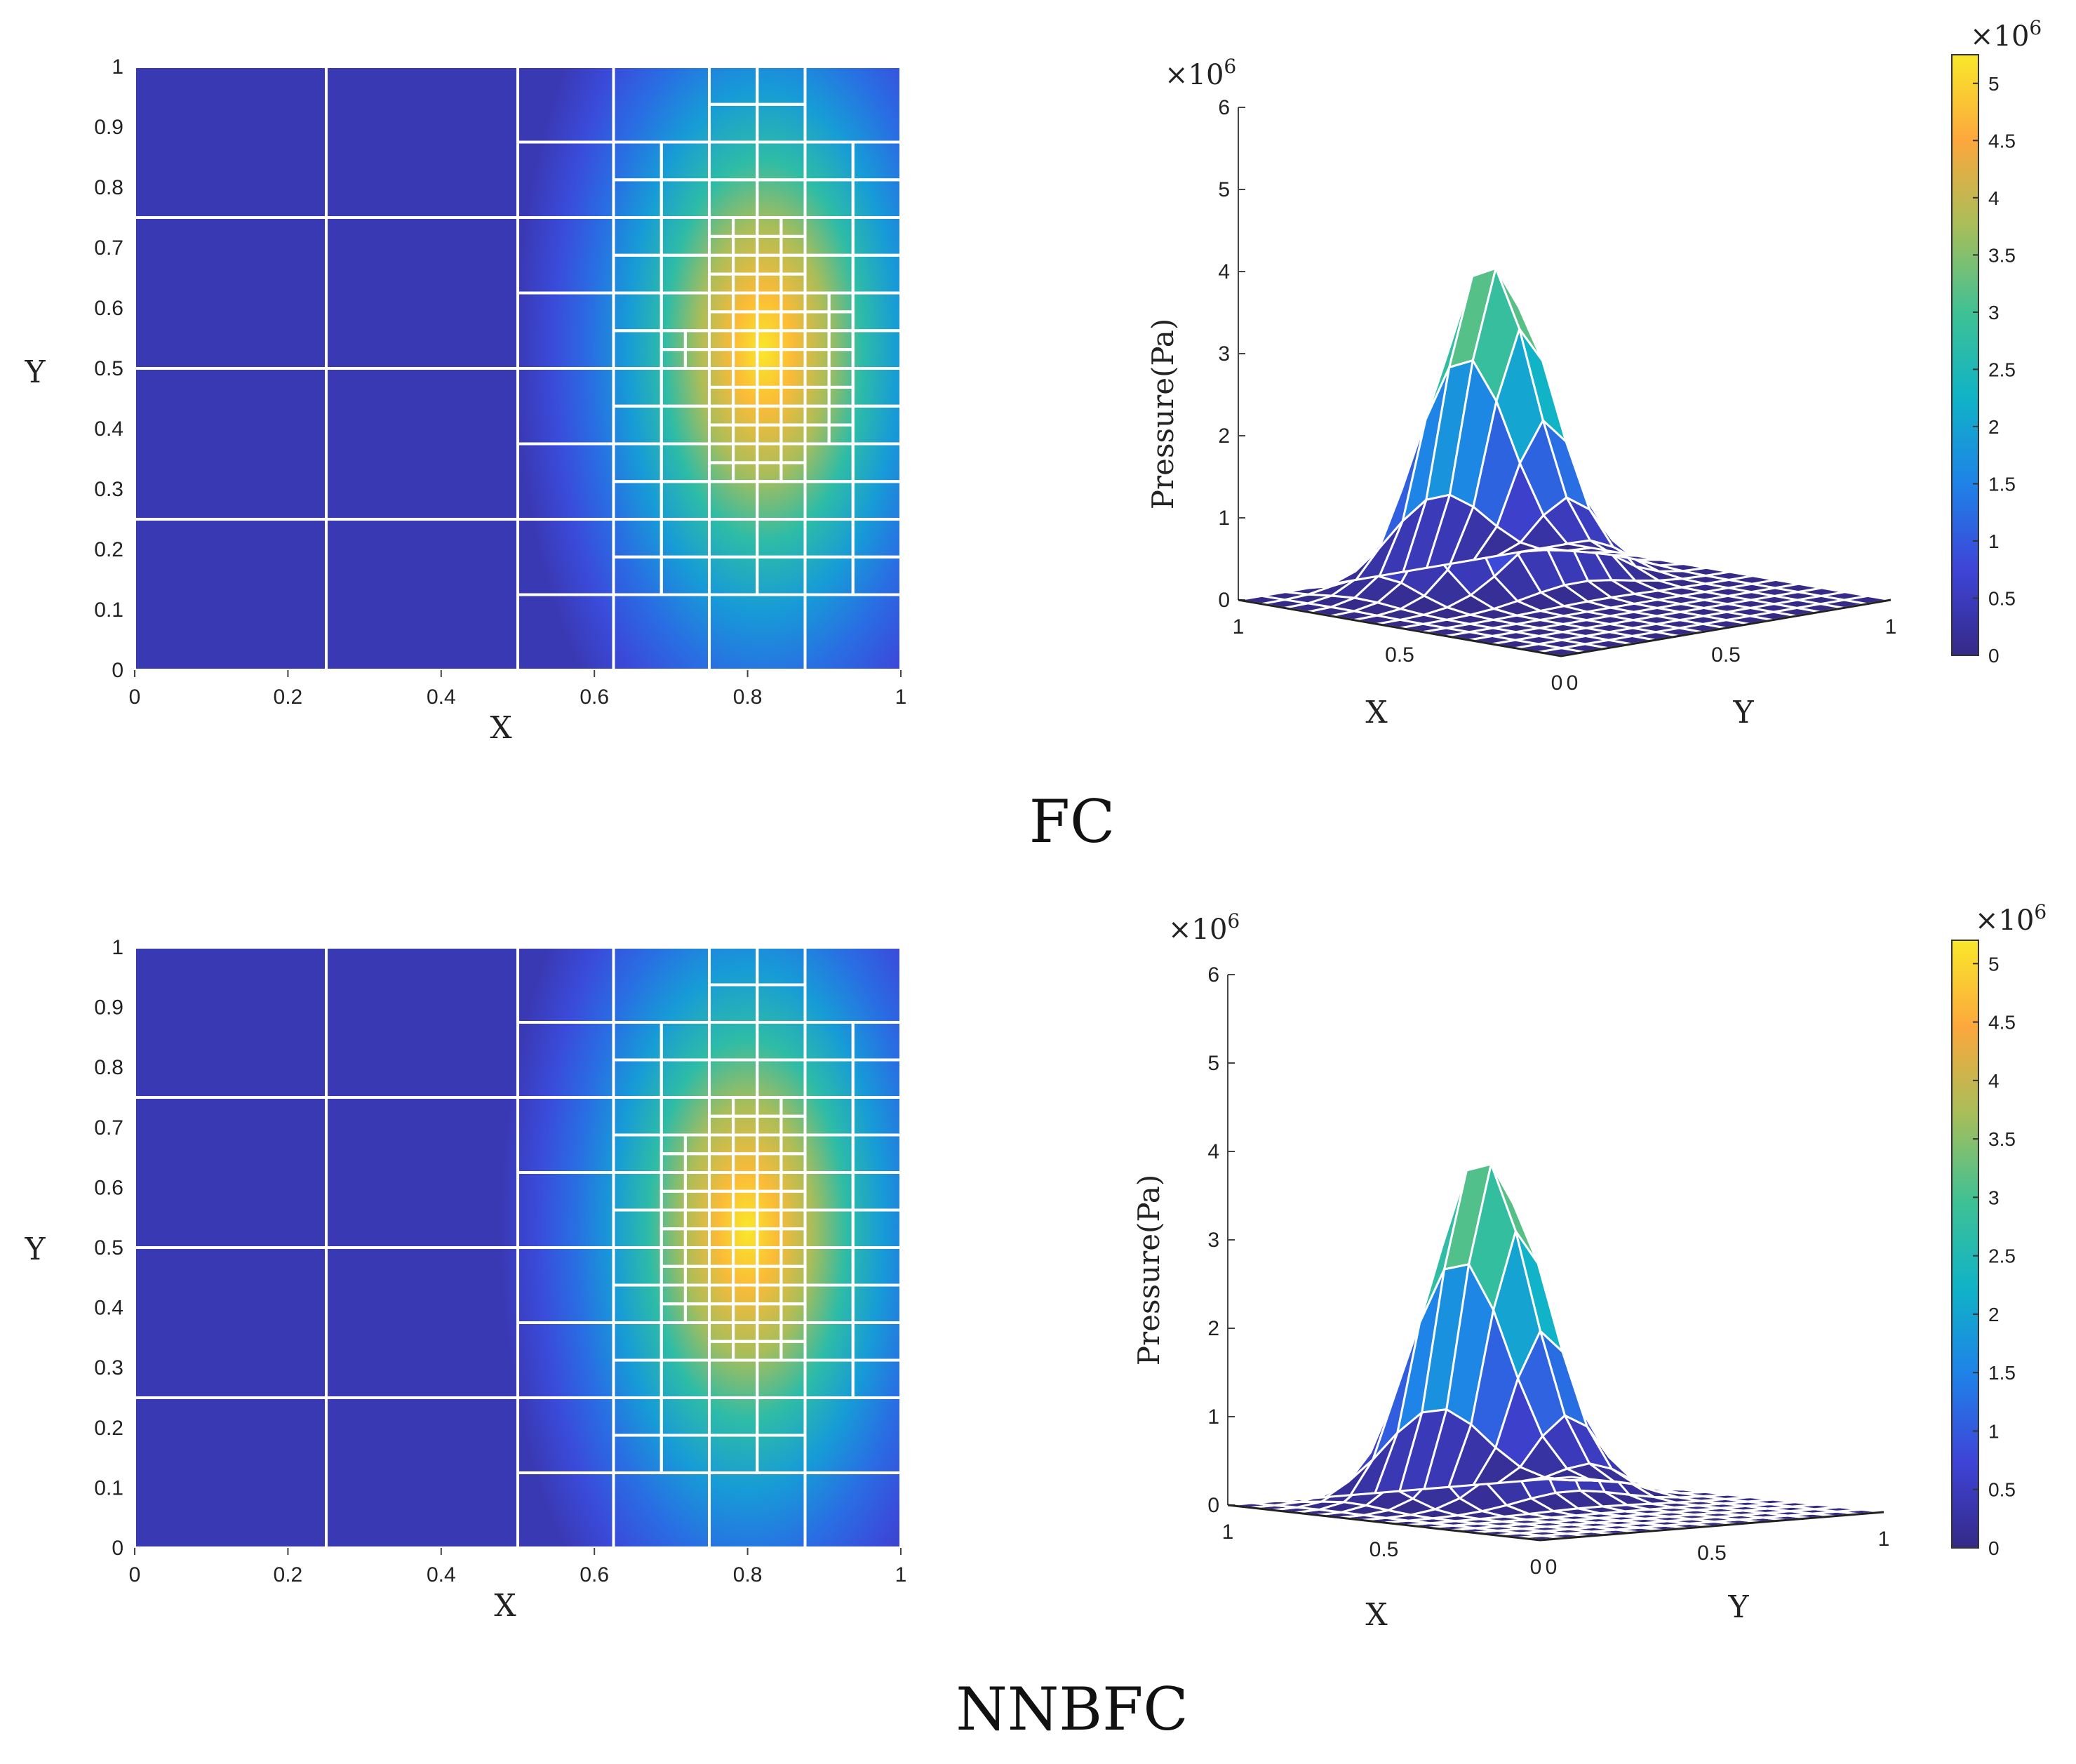 The image size is (2076, 1764). What do you see at coordinates (594, 697) in the screenshot?
I see `x-tick-label: 0.6` at bounding box center [594, 697].